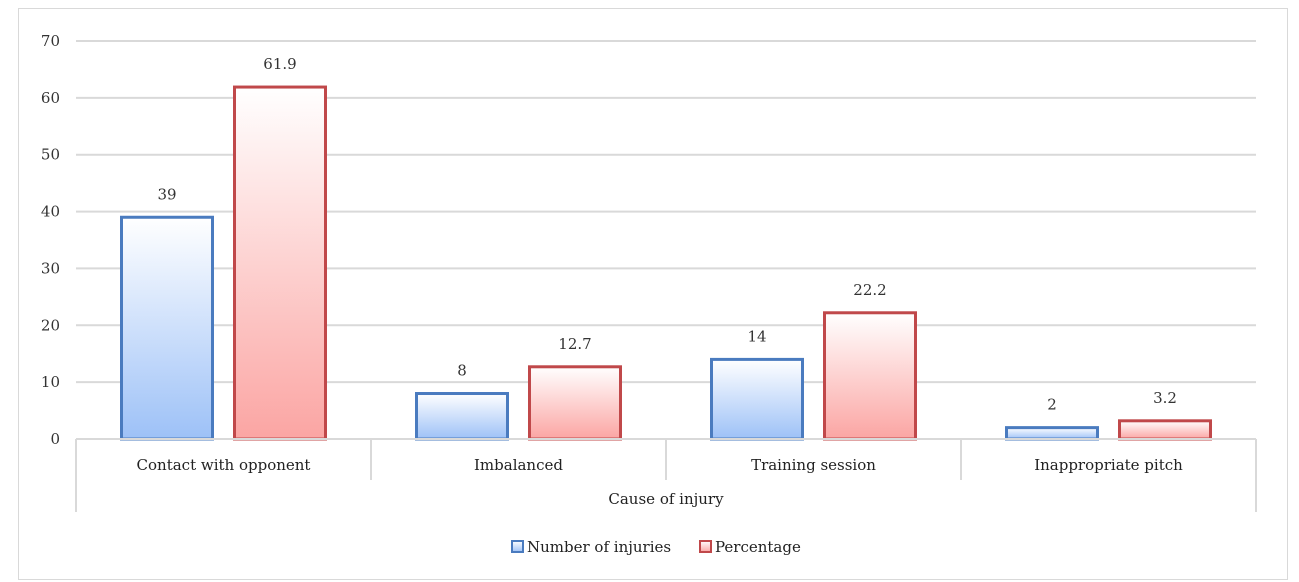 The image size is (1299, 582). Describe the element at coordinates (813, 465) in the screenshot. I see `category-label: Training session` at that location.